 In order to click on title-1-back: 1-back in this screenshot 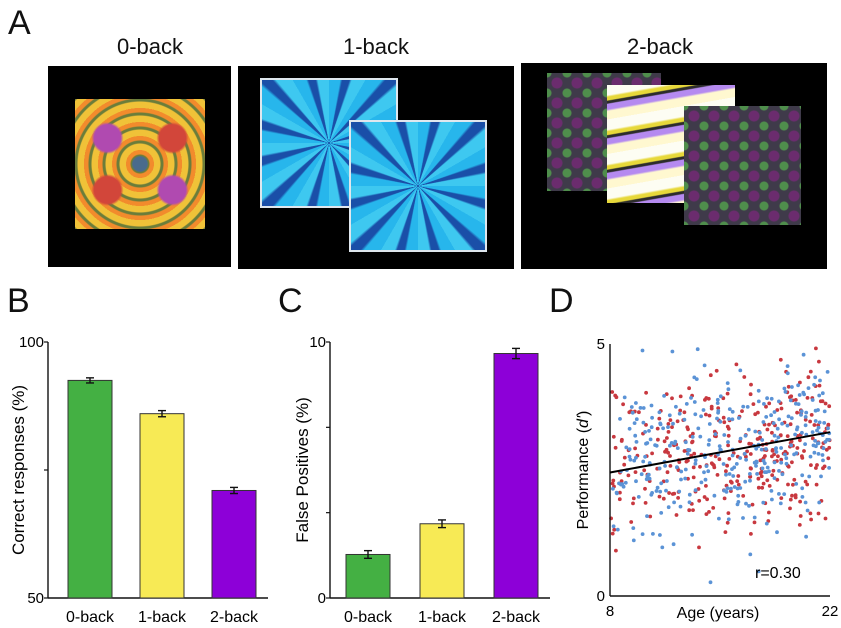, I will do `click(376, 46)`.